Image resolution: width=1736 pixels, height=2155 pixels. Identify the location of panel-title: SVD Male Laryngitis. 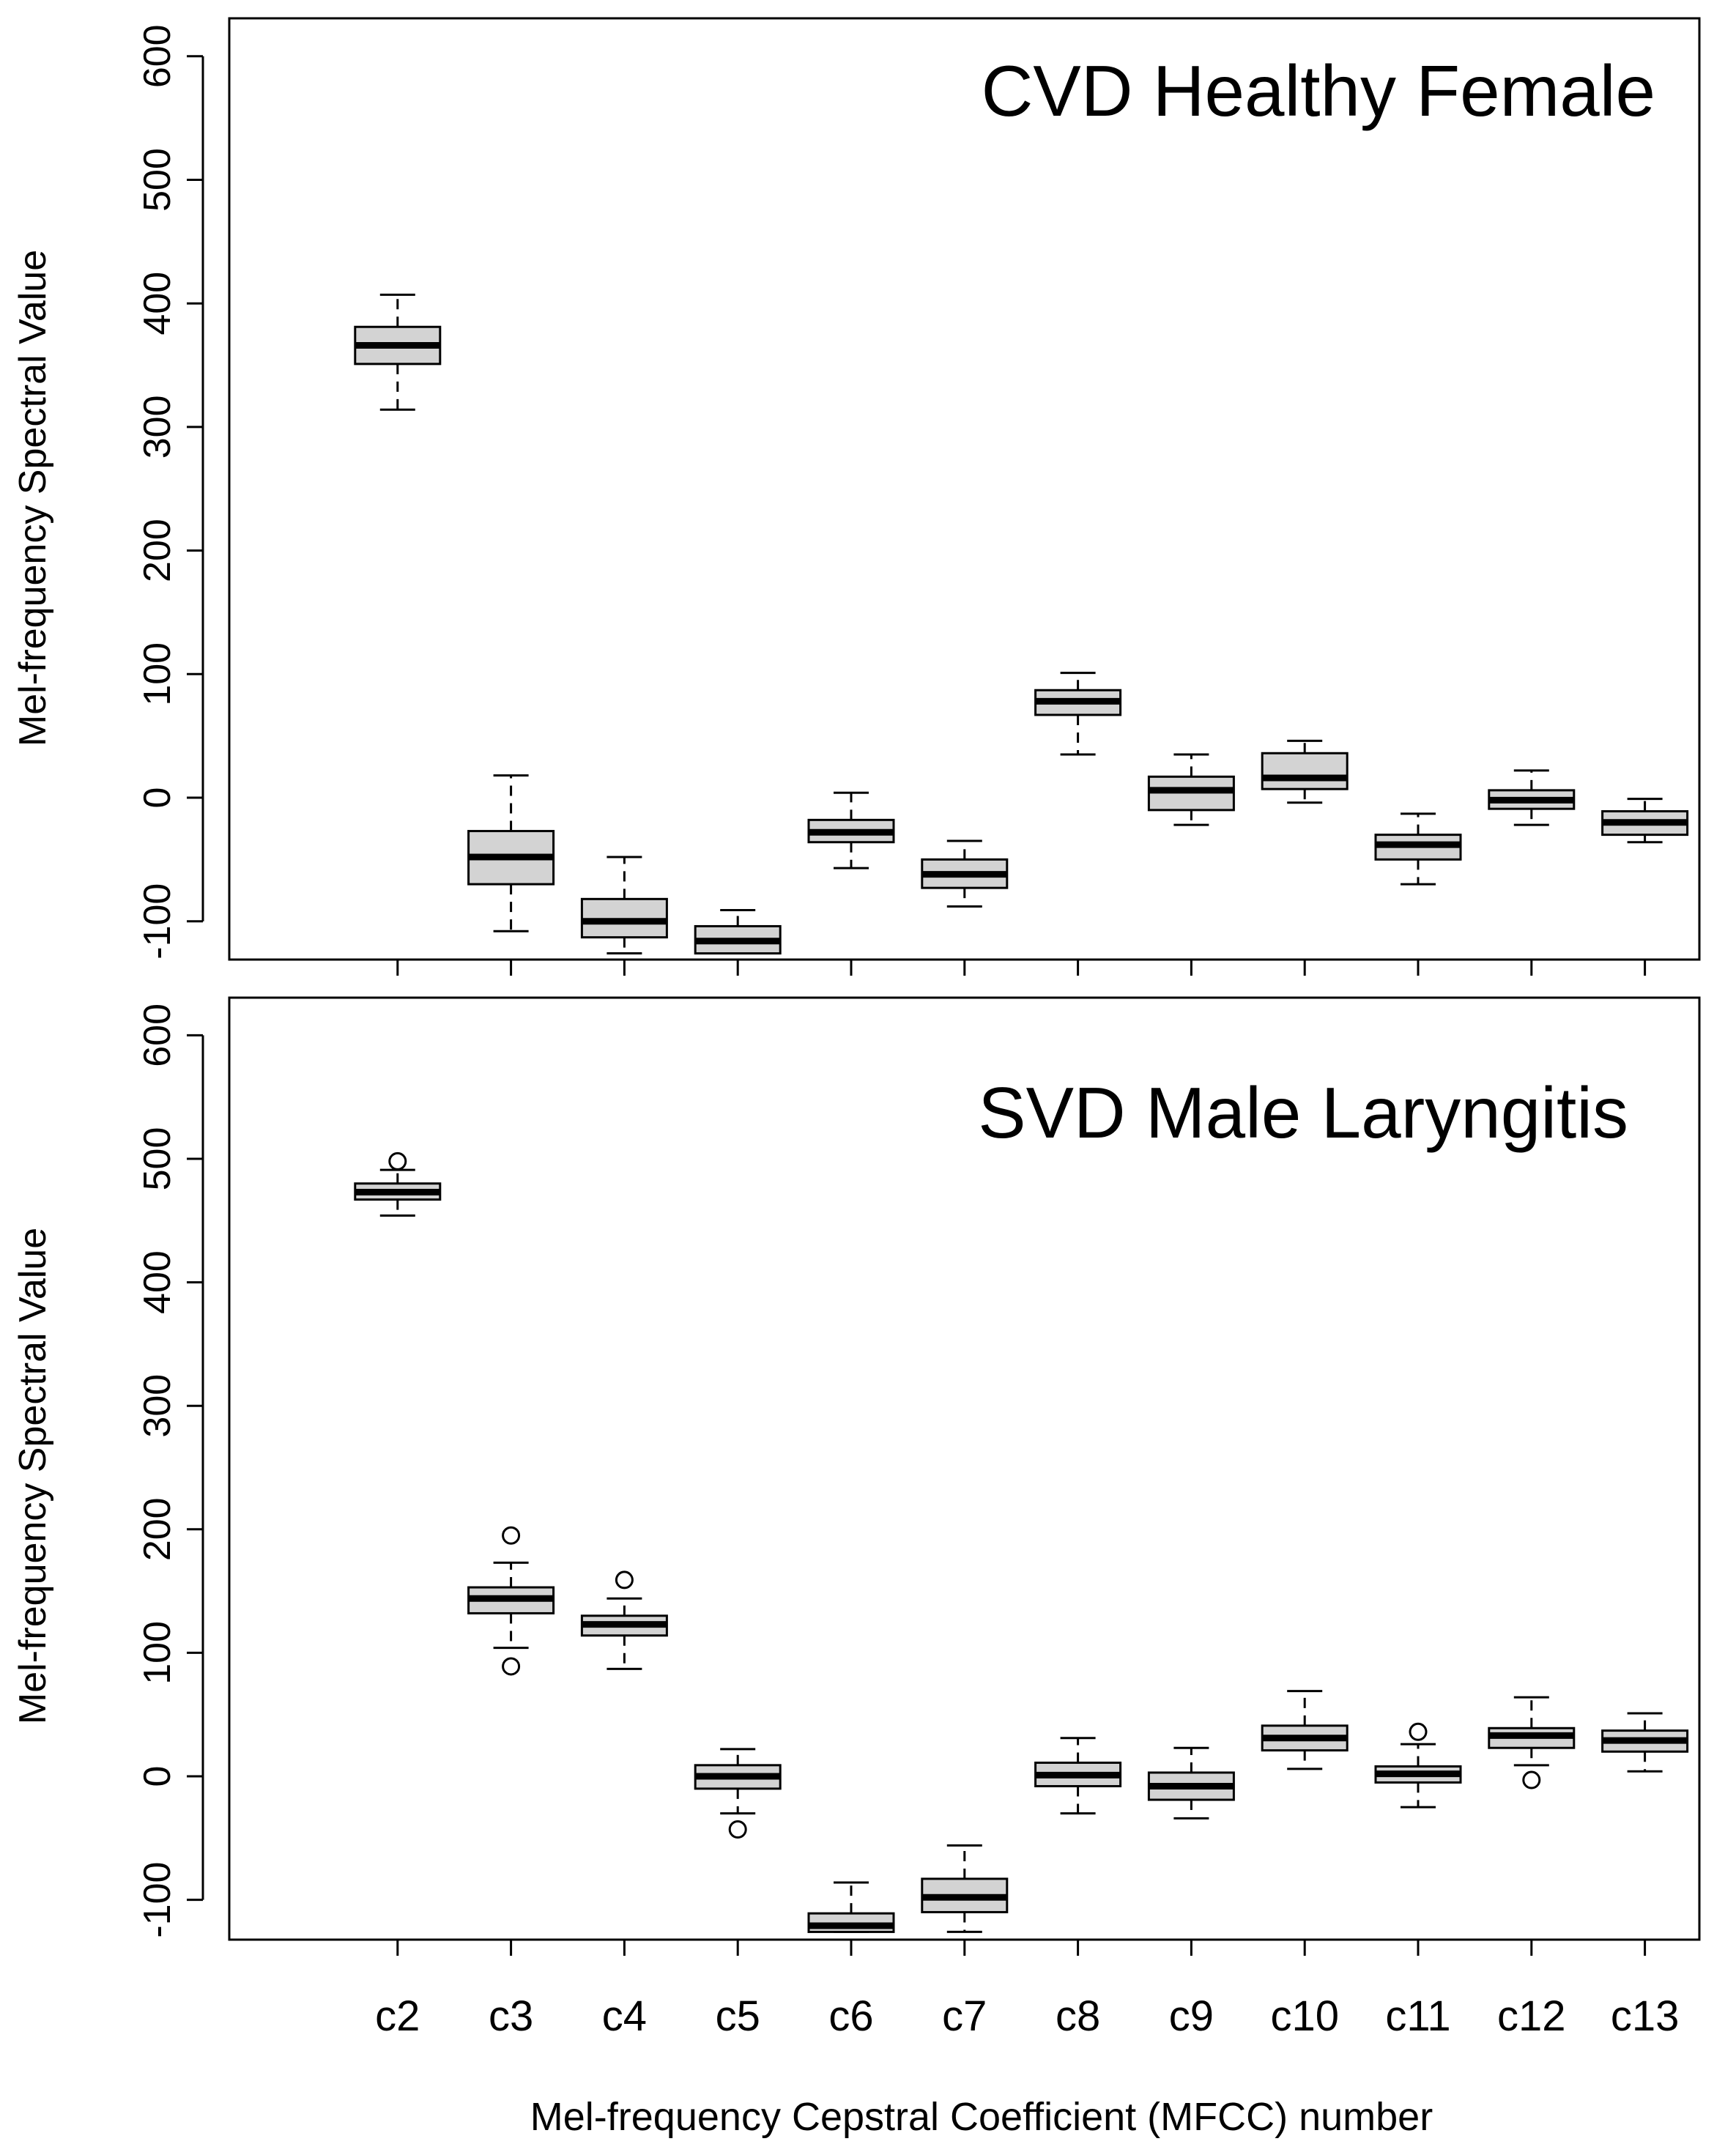
(1303, 1112).